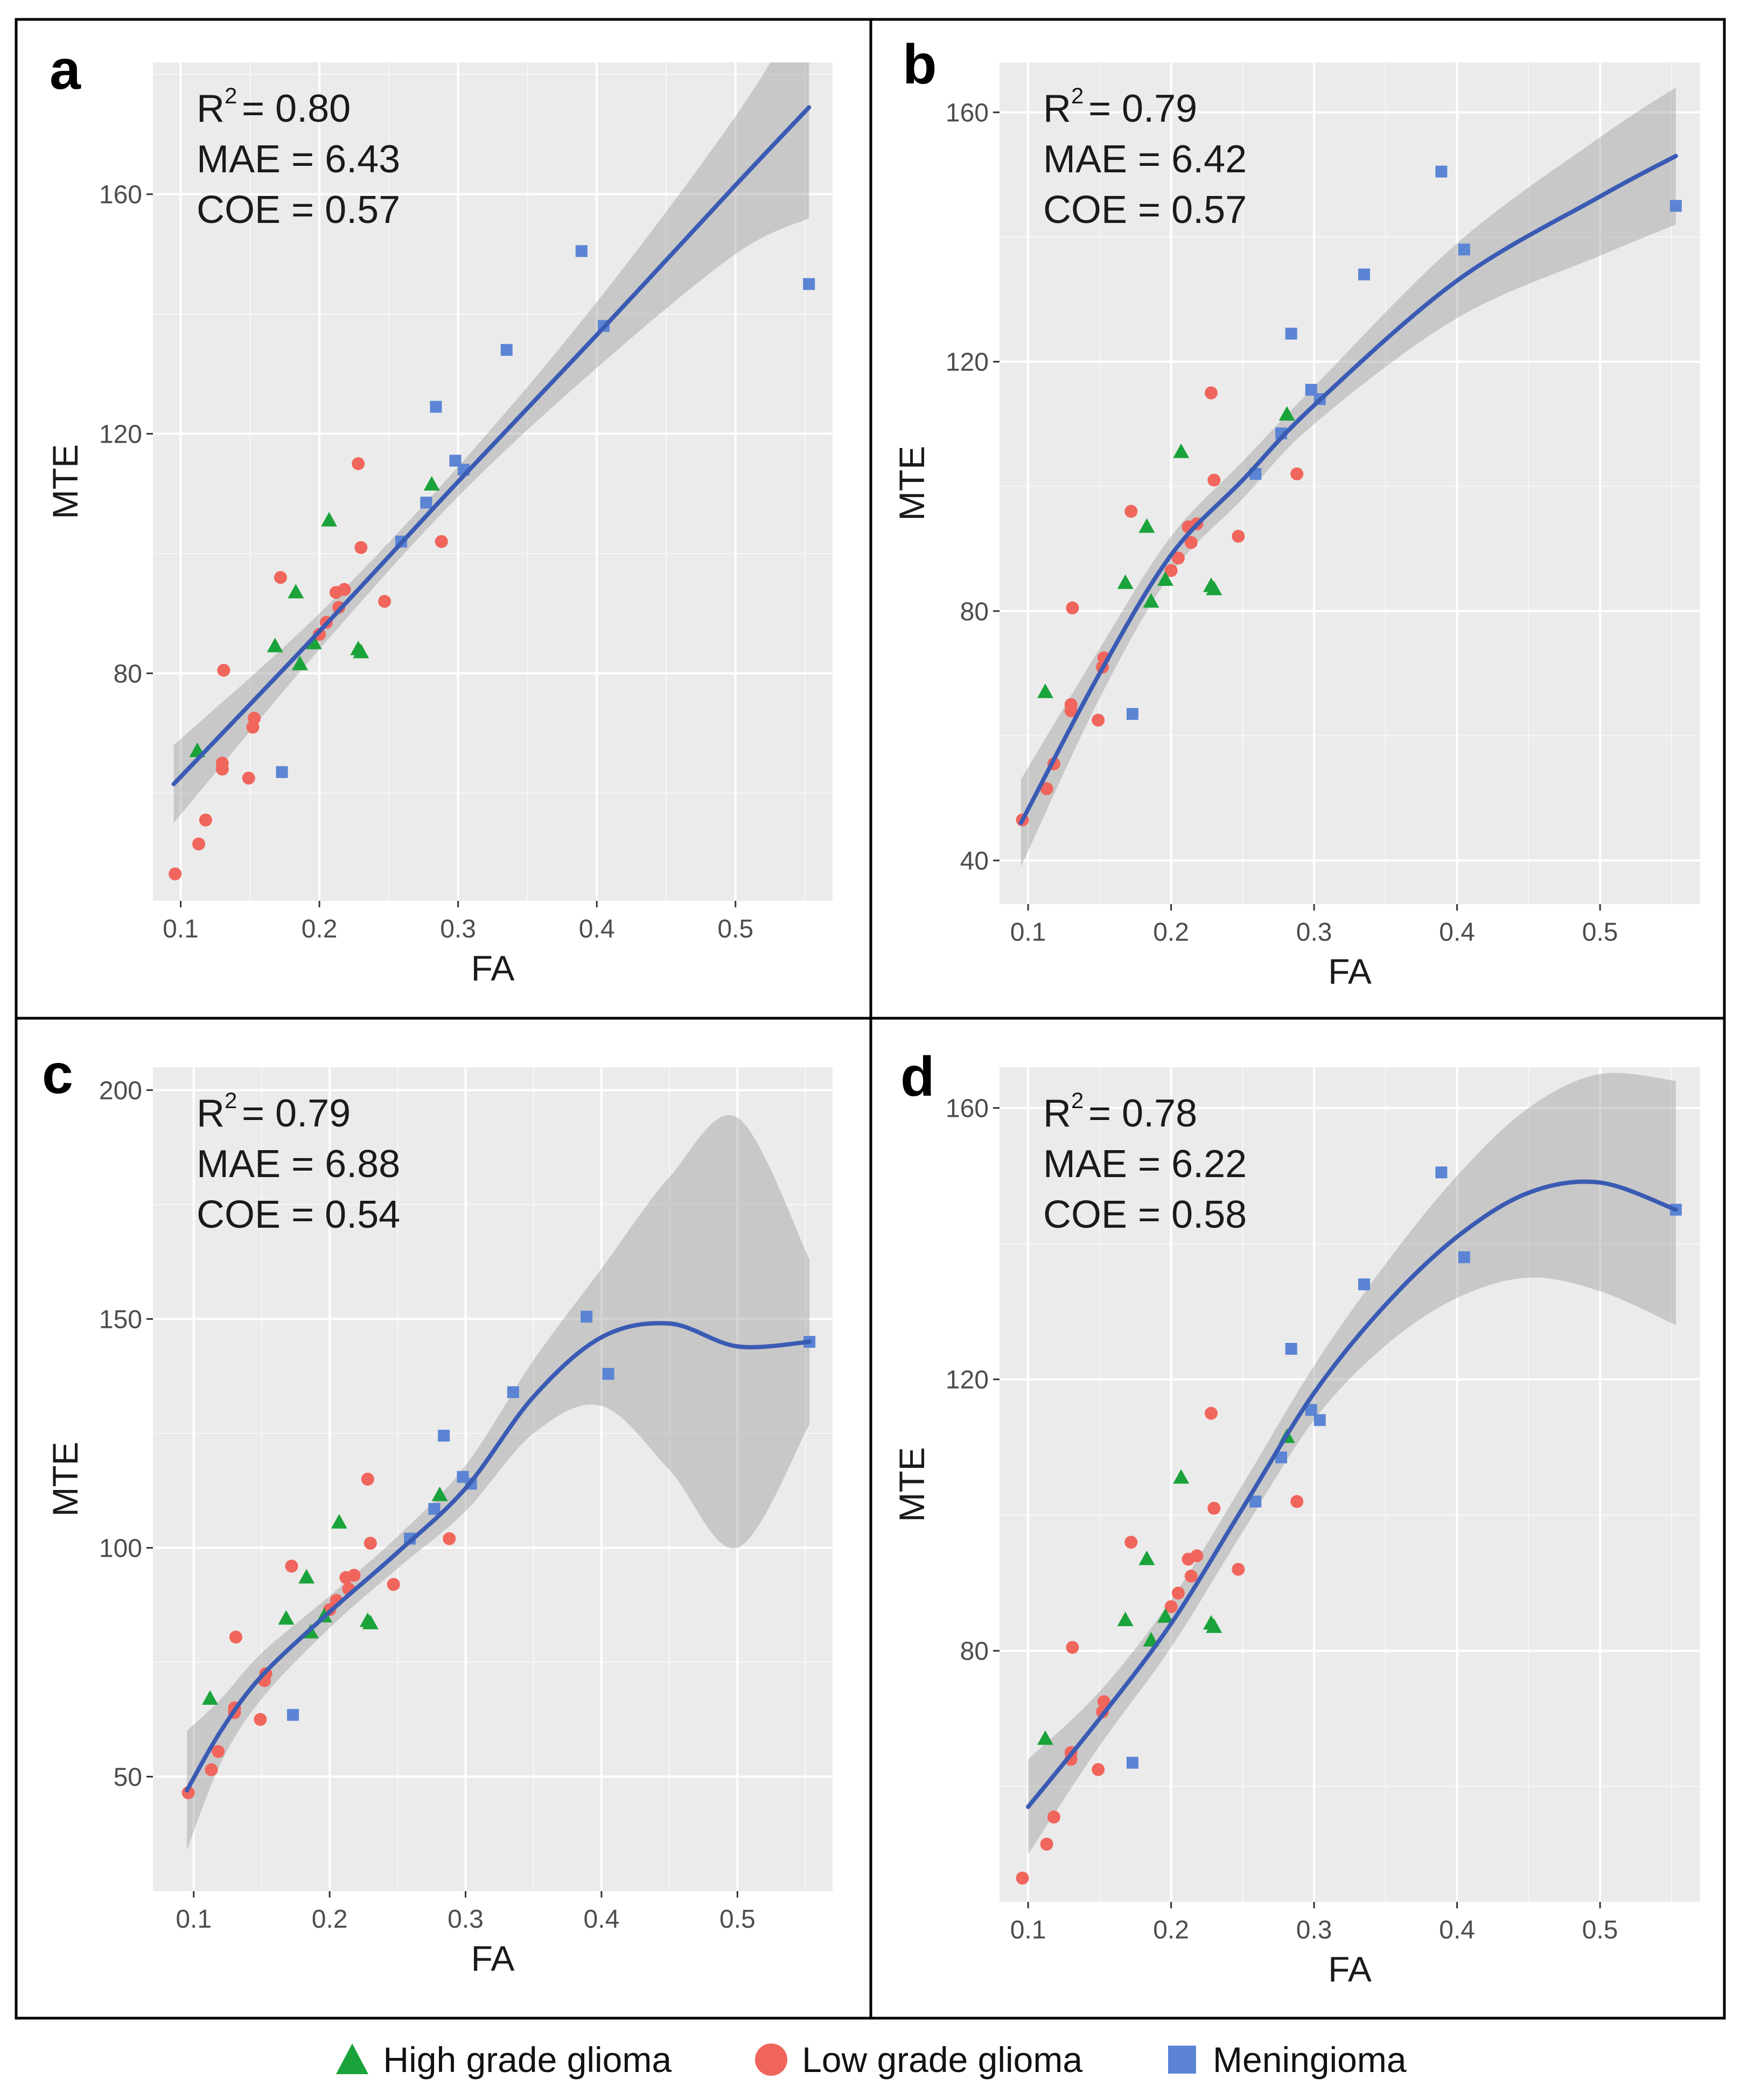 Image resolution: width=1740 pixels, height=2100 pixels. Describe the element at coordinates (1057, 108) in the screenshot. I see `stat-r2-letter: R` at that location.